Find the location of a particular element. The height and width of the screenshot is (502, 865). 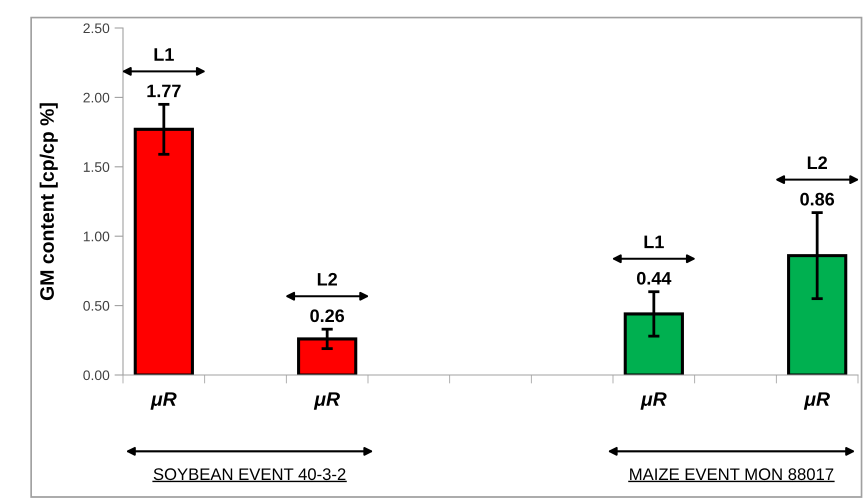

y-axis-title: GM content [cp/cp %] is located at coordinates (49, 201).